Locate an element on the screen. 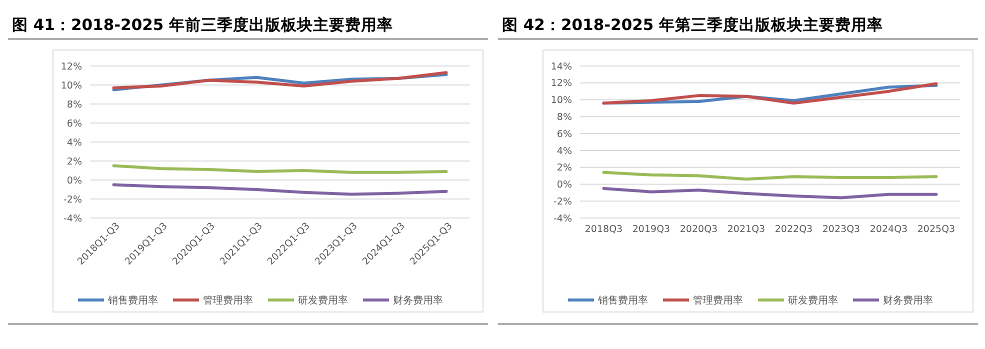 This screenshot has width=985, height=349. x-tick-label: 2023Q3 is located at coordinates (841, 229).